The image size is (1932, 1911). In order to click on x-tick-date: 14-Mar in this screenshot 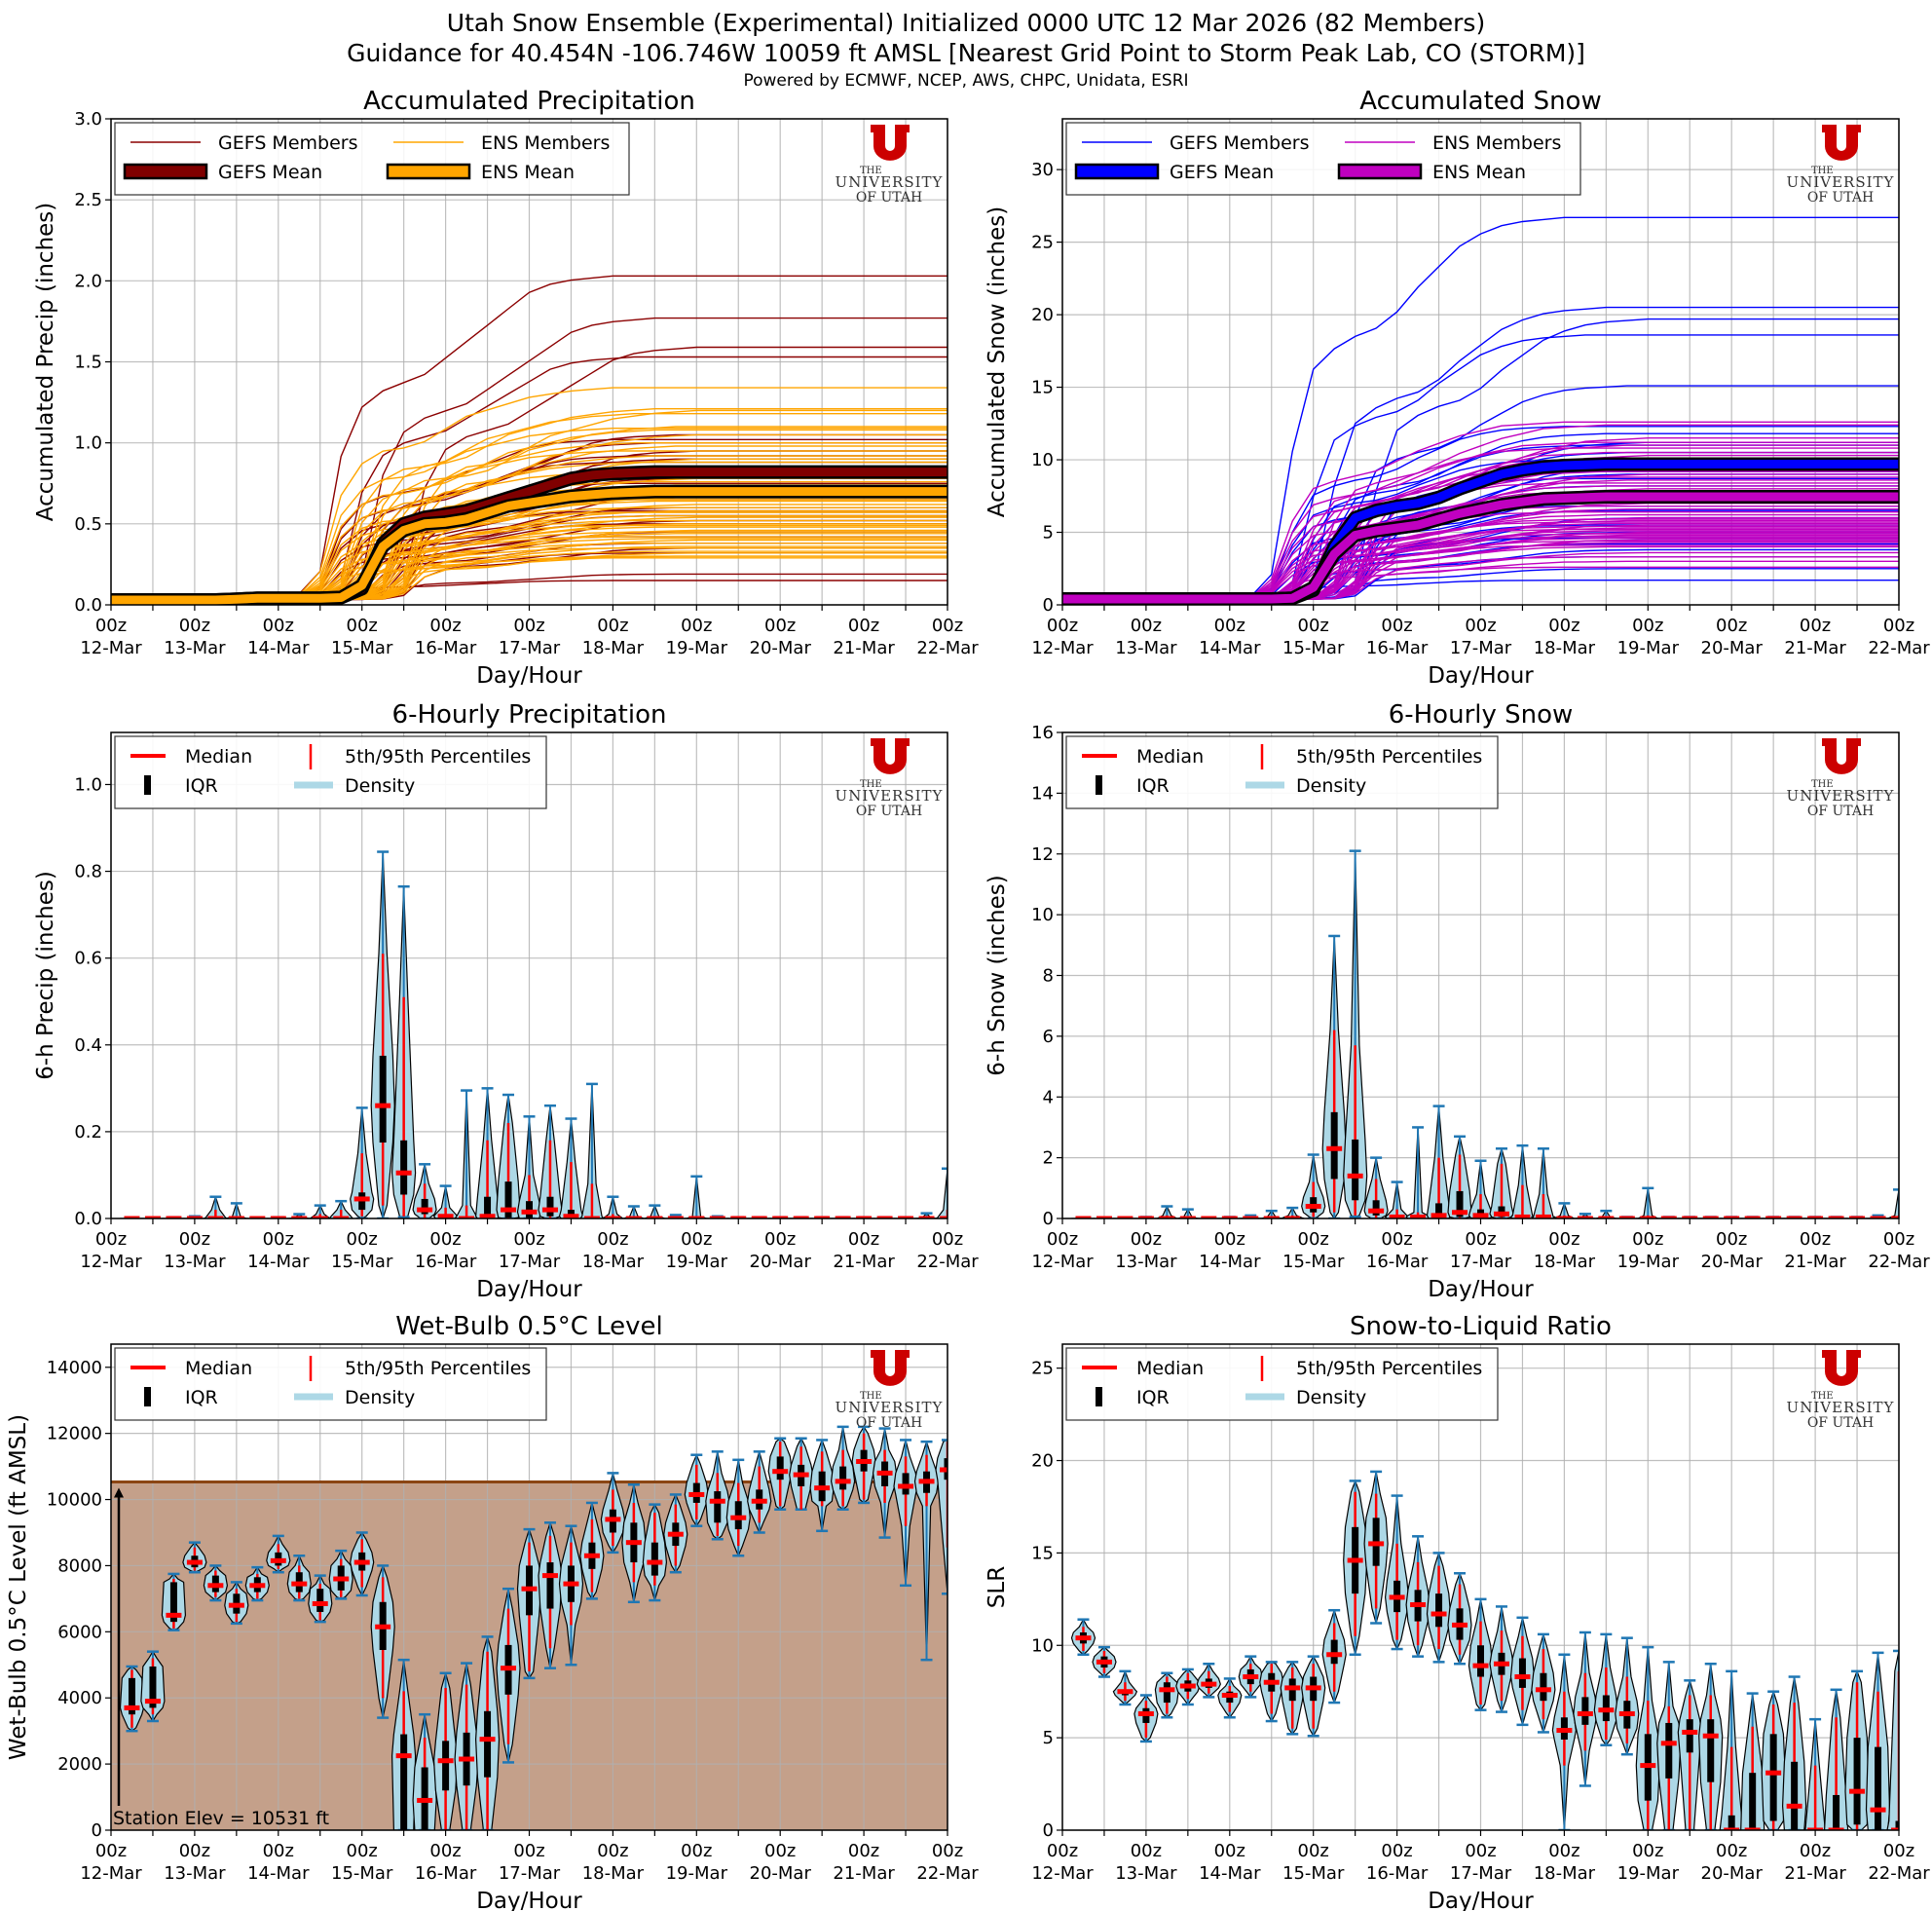, I will do `click(278, 1262)`.